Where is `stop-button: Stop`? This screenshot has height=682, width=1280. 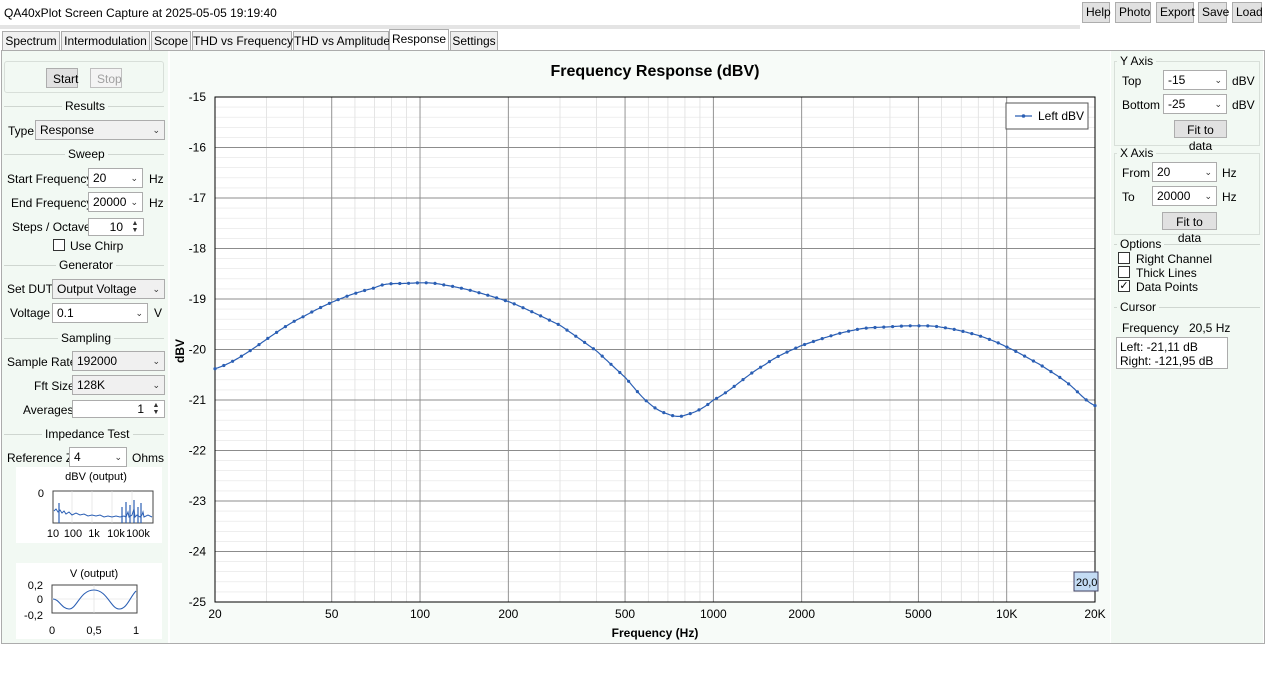
stop-button: Stop is located at coordinates (106, 78).